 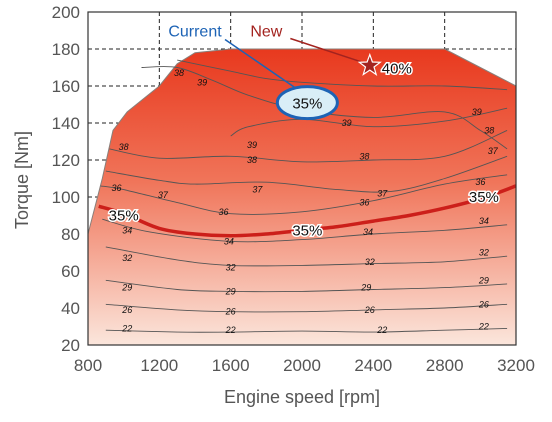 What do you see at coordinates (373, 365) in the screenshot?
I see `x-tick-label: 2400` at bounding box center [373, 365].